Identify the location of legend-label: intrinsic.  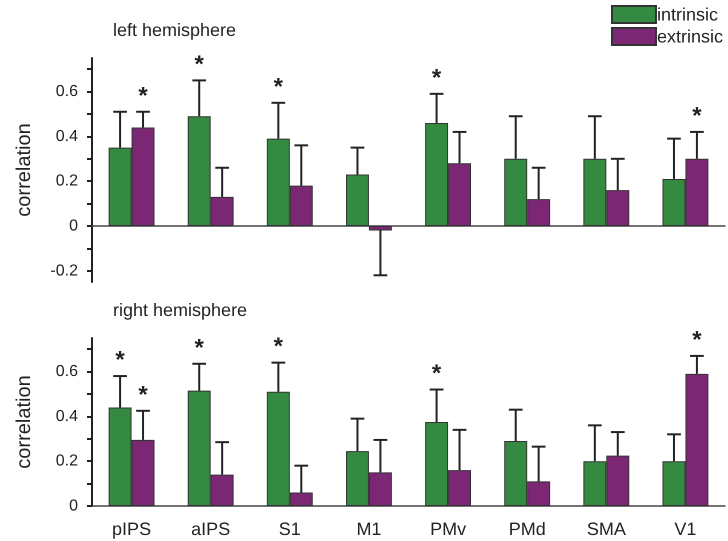
(687, 14).